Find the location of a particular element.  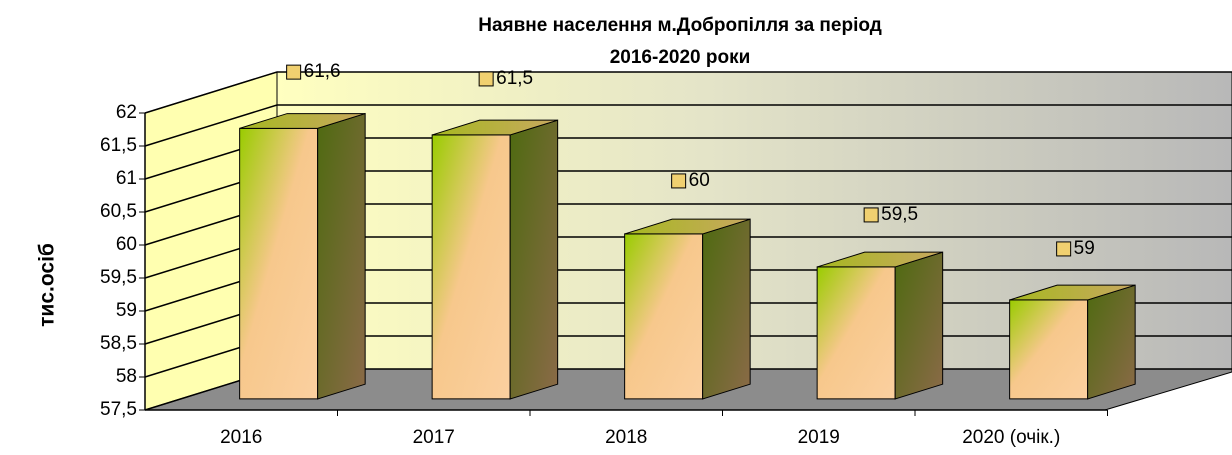

y-tick-label: 60,5 is located at coordinates (118, 211).